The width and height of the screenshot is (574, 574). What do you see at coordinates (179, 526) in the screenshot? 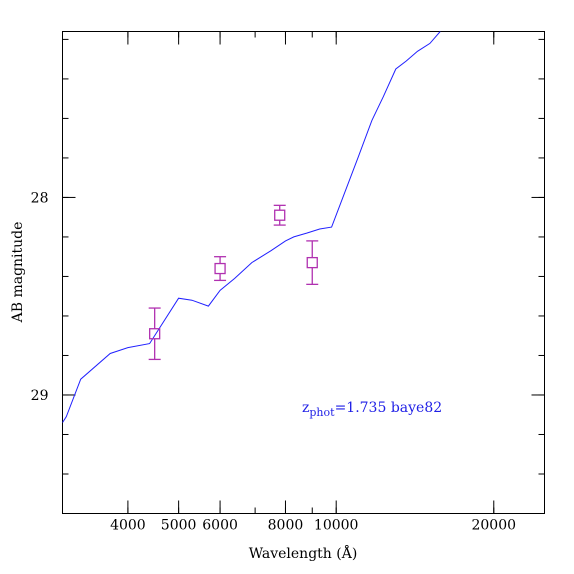
I see `x-tick-label: 5000` at bounding box center [179, 526].